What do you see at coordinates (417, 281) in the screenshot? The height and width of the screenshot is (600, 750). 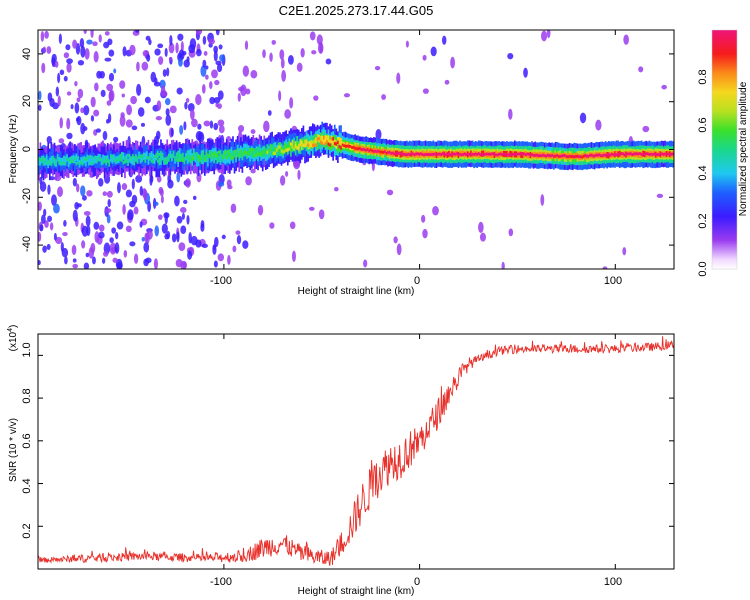 I see `top-xtick-label-0: 0` at bounding box center [417, 281].